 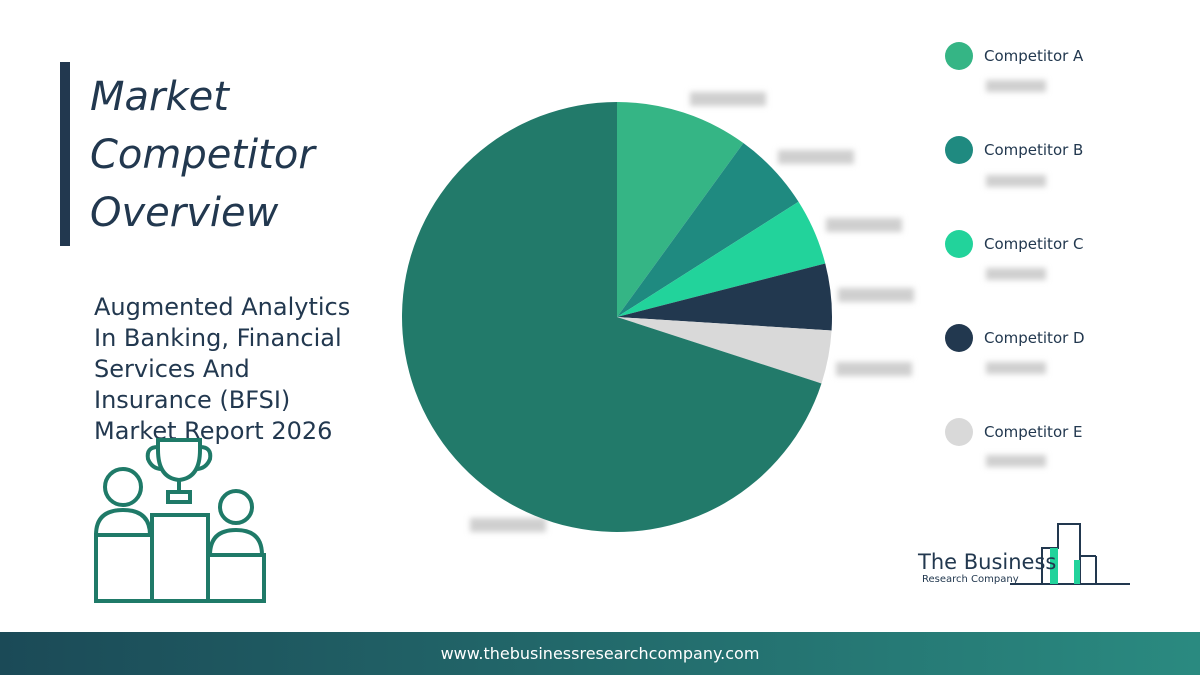 I want to click on title-line: Overview, so click(x=184, y=213).